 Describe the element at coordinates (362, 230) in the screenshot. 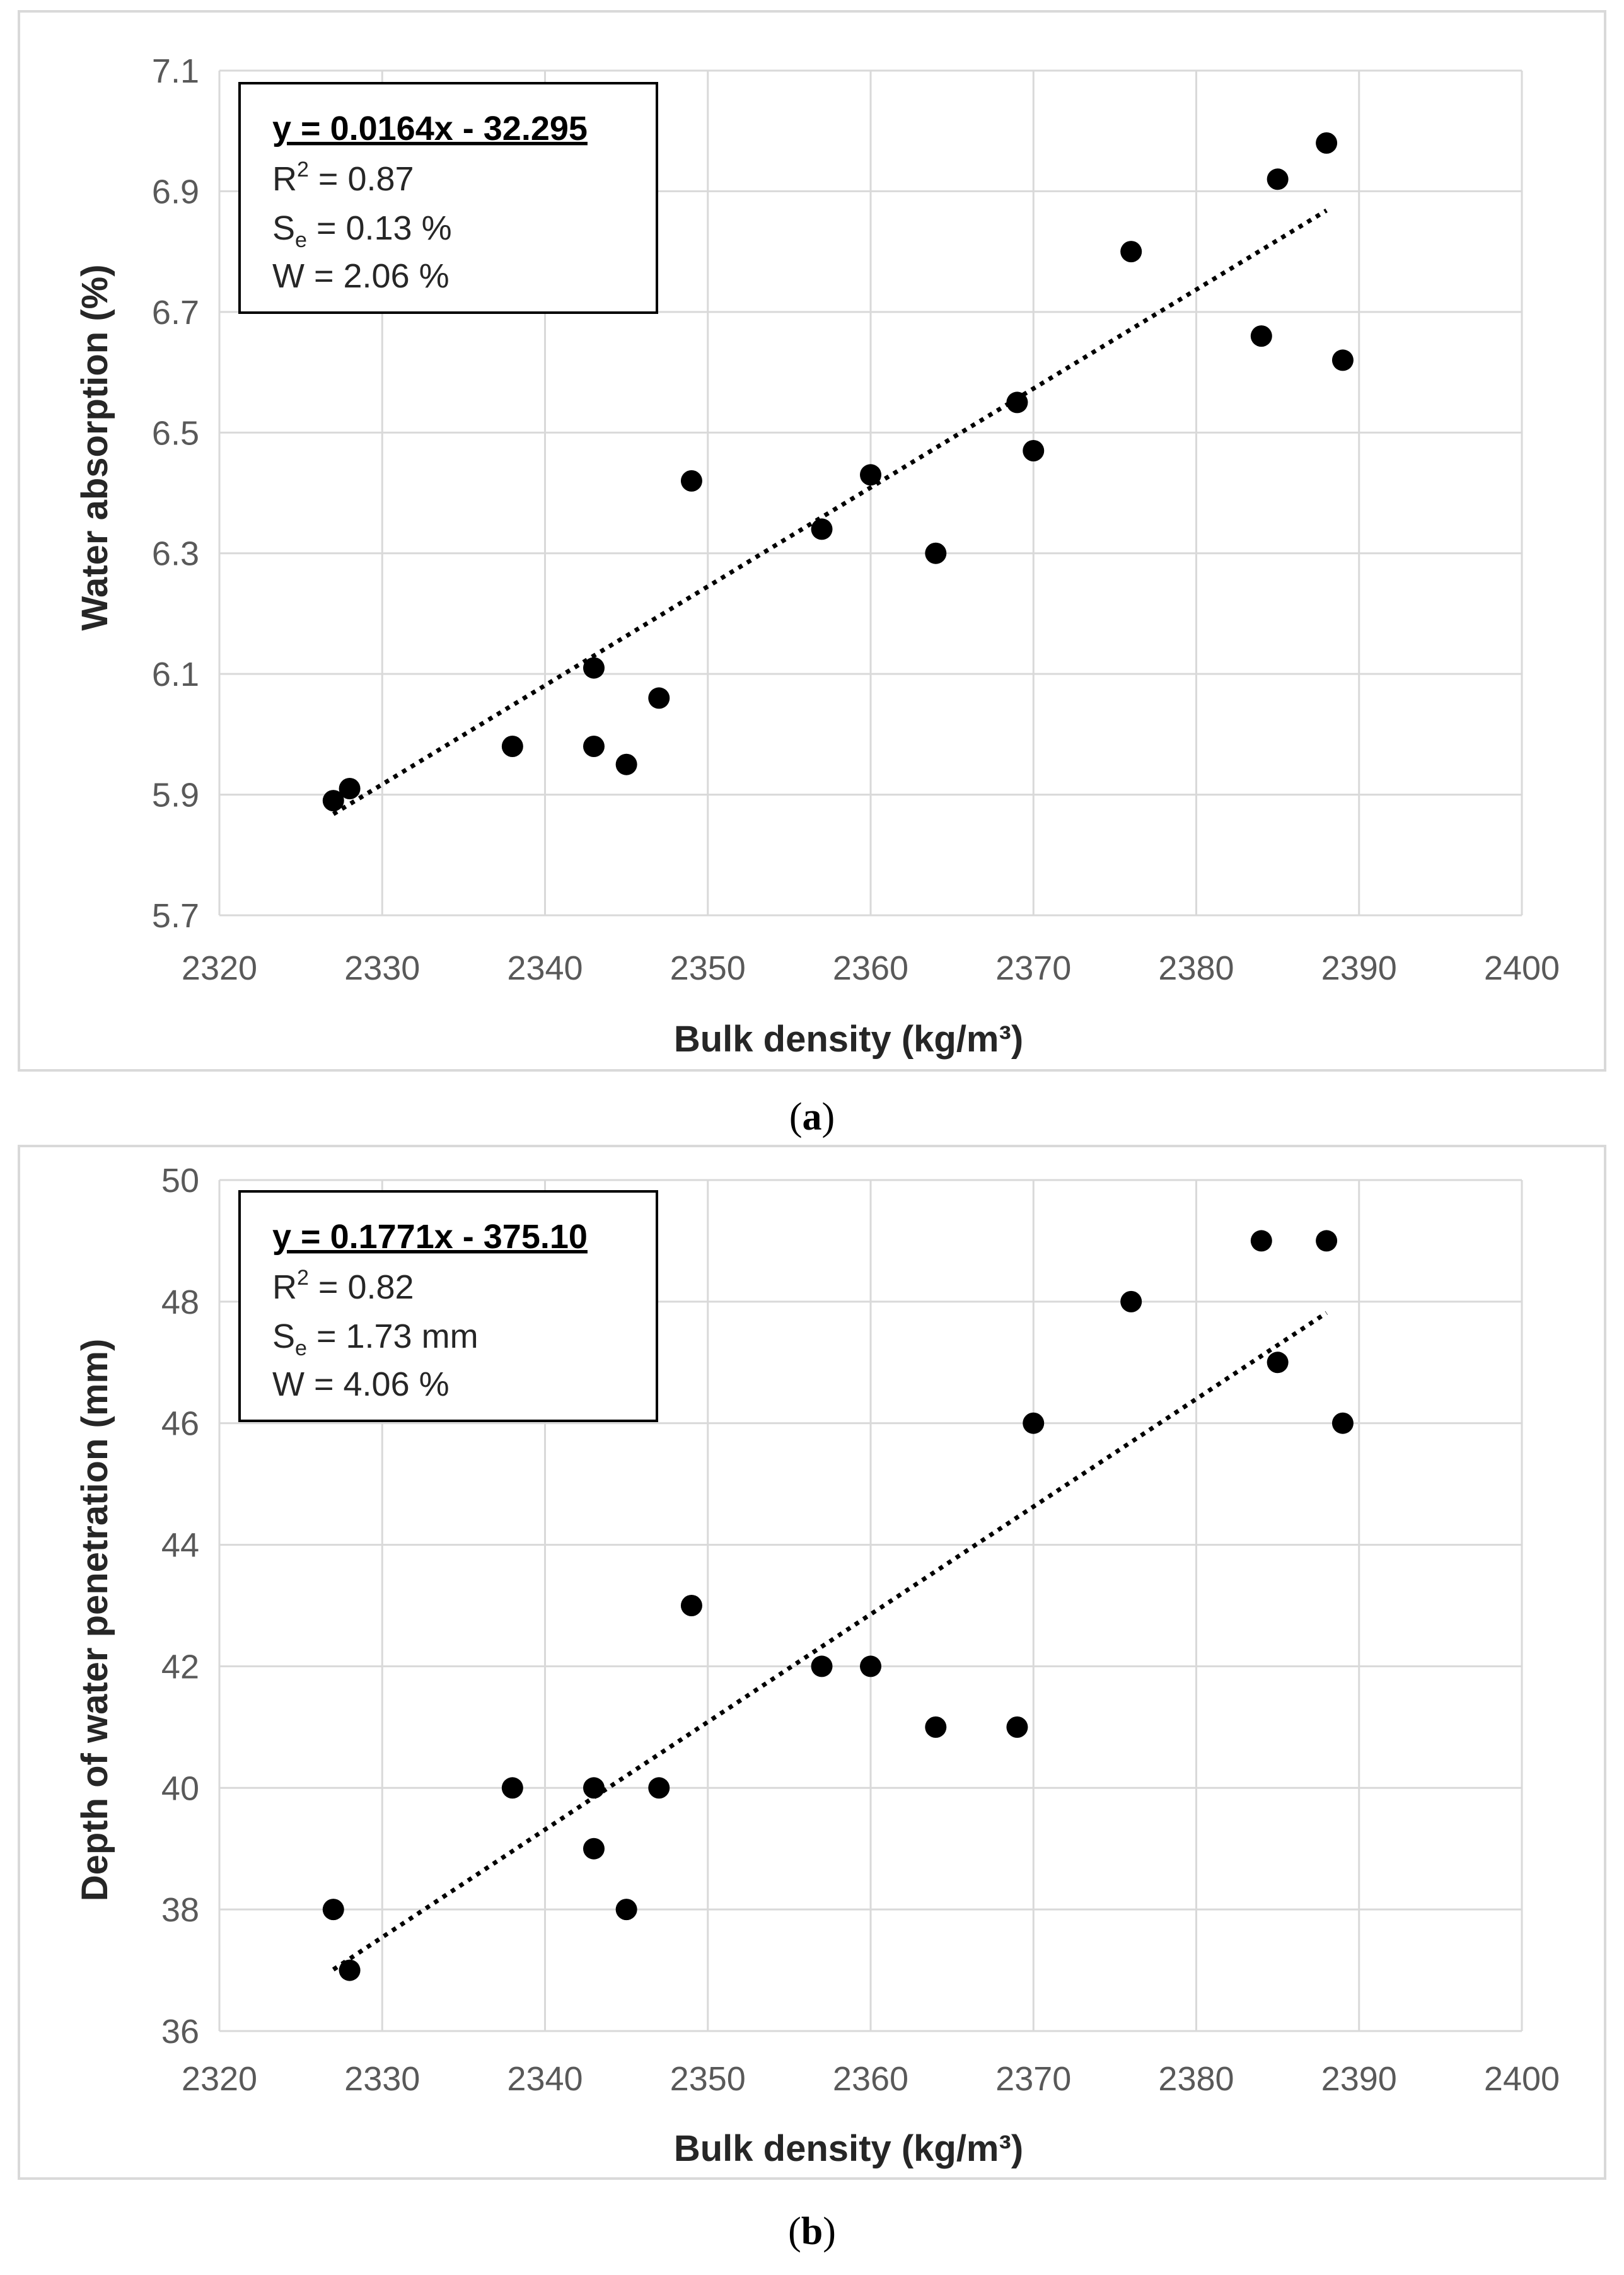

I see `chart-a-se: Se = 0.13 %` at that location.